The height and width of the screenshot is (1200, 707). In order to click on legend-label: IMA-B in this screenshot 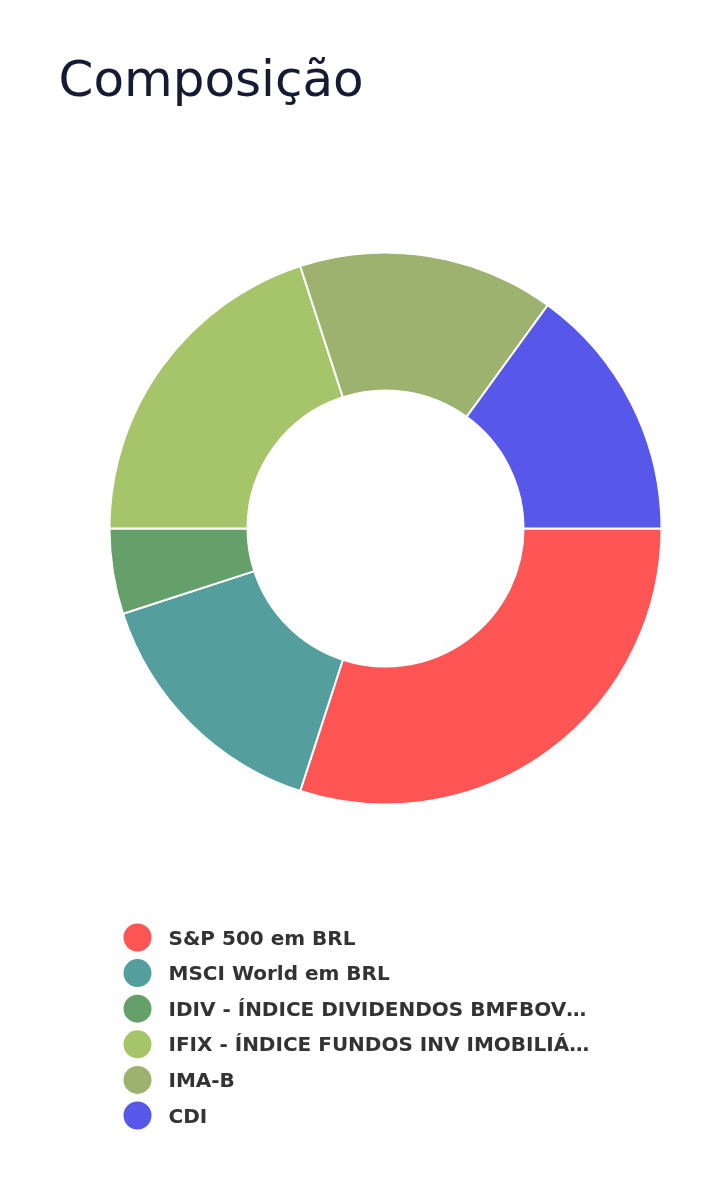, I will do `click(201, 1079)`.